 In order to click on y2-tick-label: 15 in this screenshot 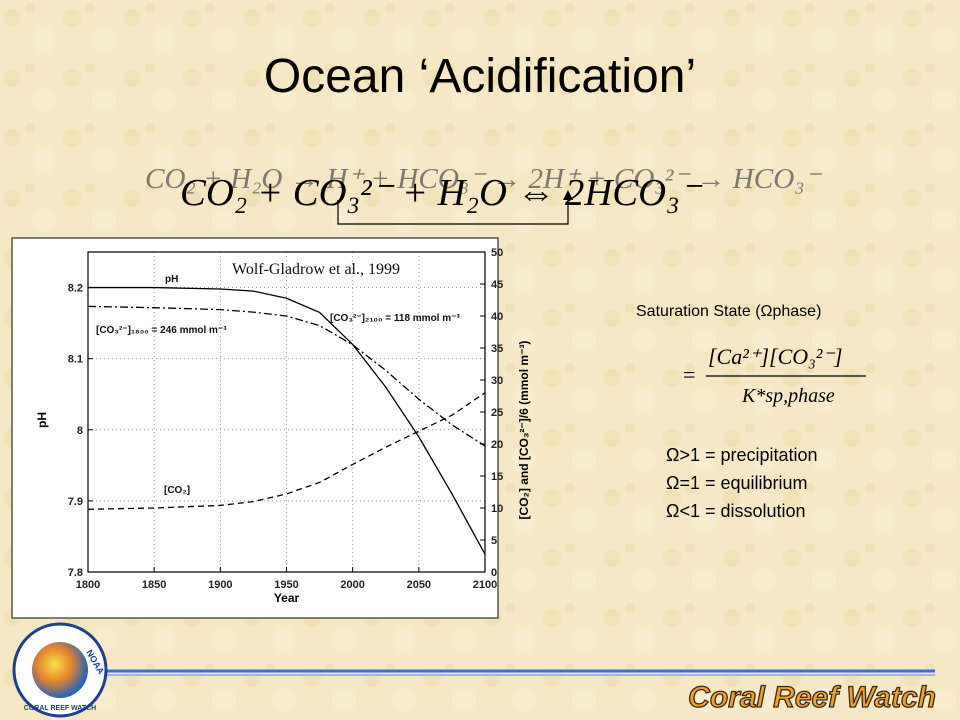, I will do `click(497, 477)`.